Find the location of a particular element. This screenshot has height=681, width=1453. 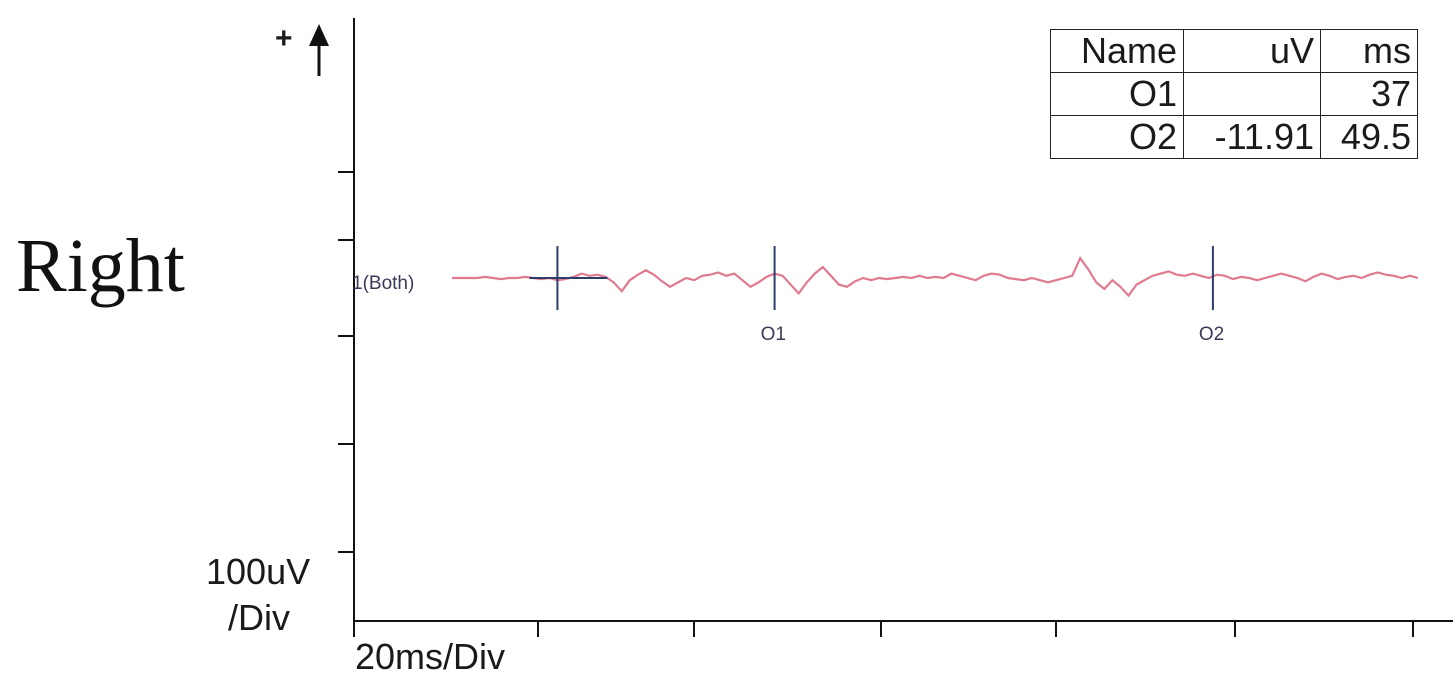

markers: O1 O2 is located at coordinates (876, 295).